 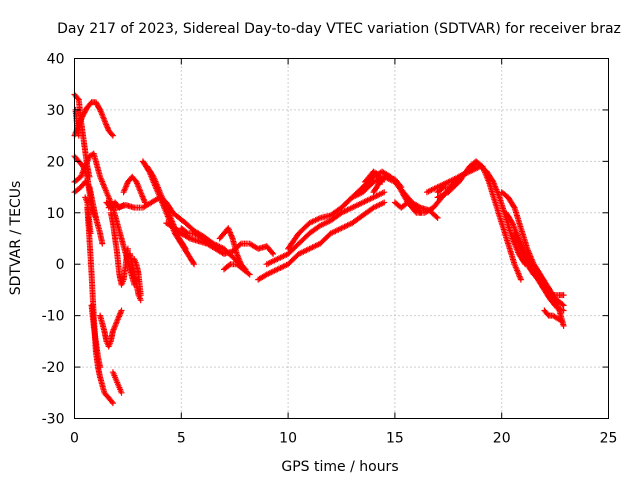 What do you see at coordinates (56, 214) in the screenshot?
I see `y-tick-label: 10` at bounding box center [56, 214].